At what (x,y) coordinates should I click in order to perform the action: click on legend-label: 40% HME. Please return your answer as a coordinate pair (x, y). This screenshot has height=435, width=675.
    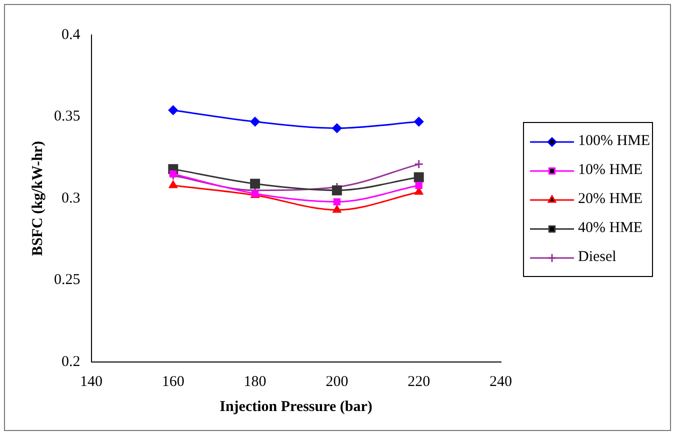
    Looking at the image, I should click on (610, 228).